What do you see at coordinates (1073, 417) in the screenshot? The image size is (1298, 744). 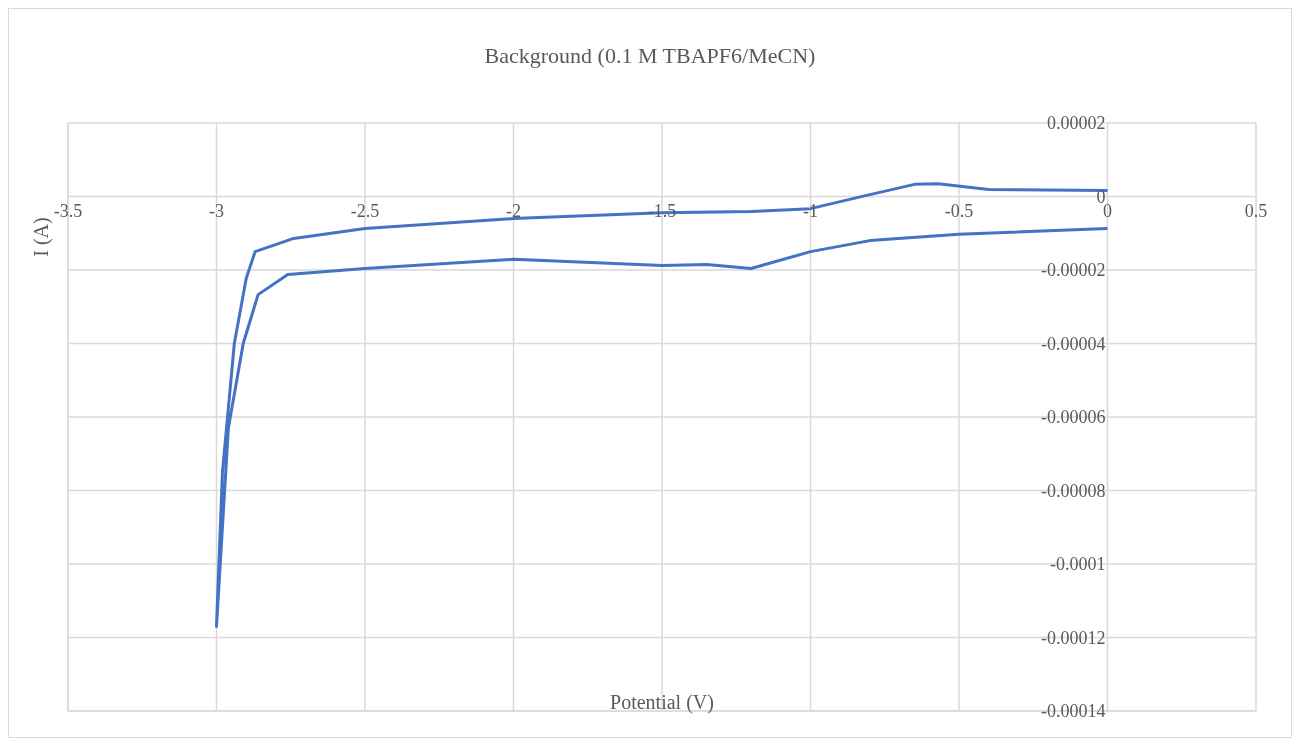 I see `y-tick-label: -0.00006` at bounding box center [1073, 417].